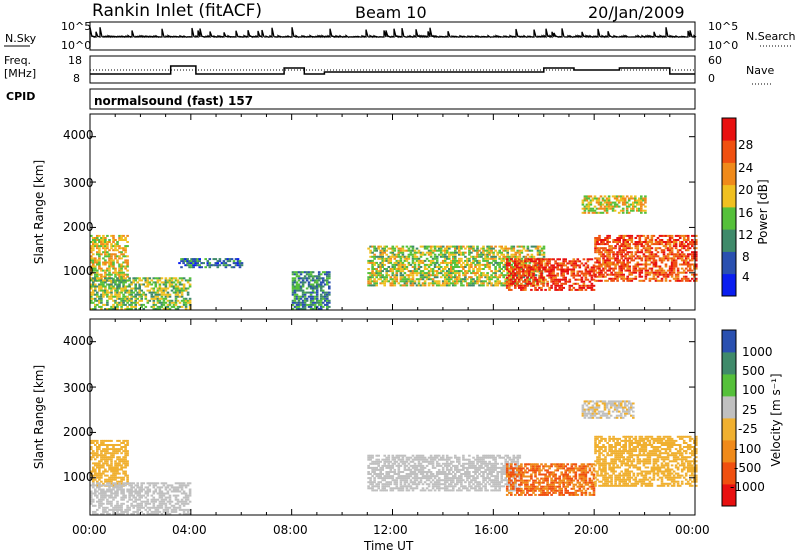 The width and height of the screenshot is (800, 554). What do you see at coordinates (389, 69) in the screenshot?
I see `freq-panel: Freq. [MHz] 18 8 60 0 Nave` at bounding box center [389, 69].